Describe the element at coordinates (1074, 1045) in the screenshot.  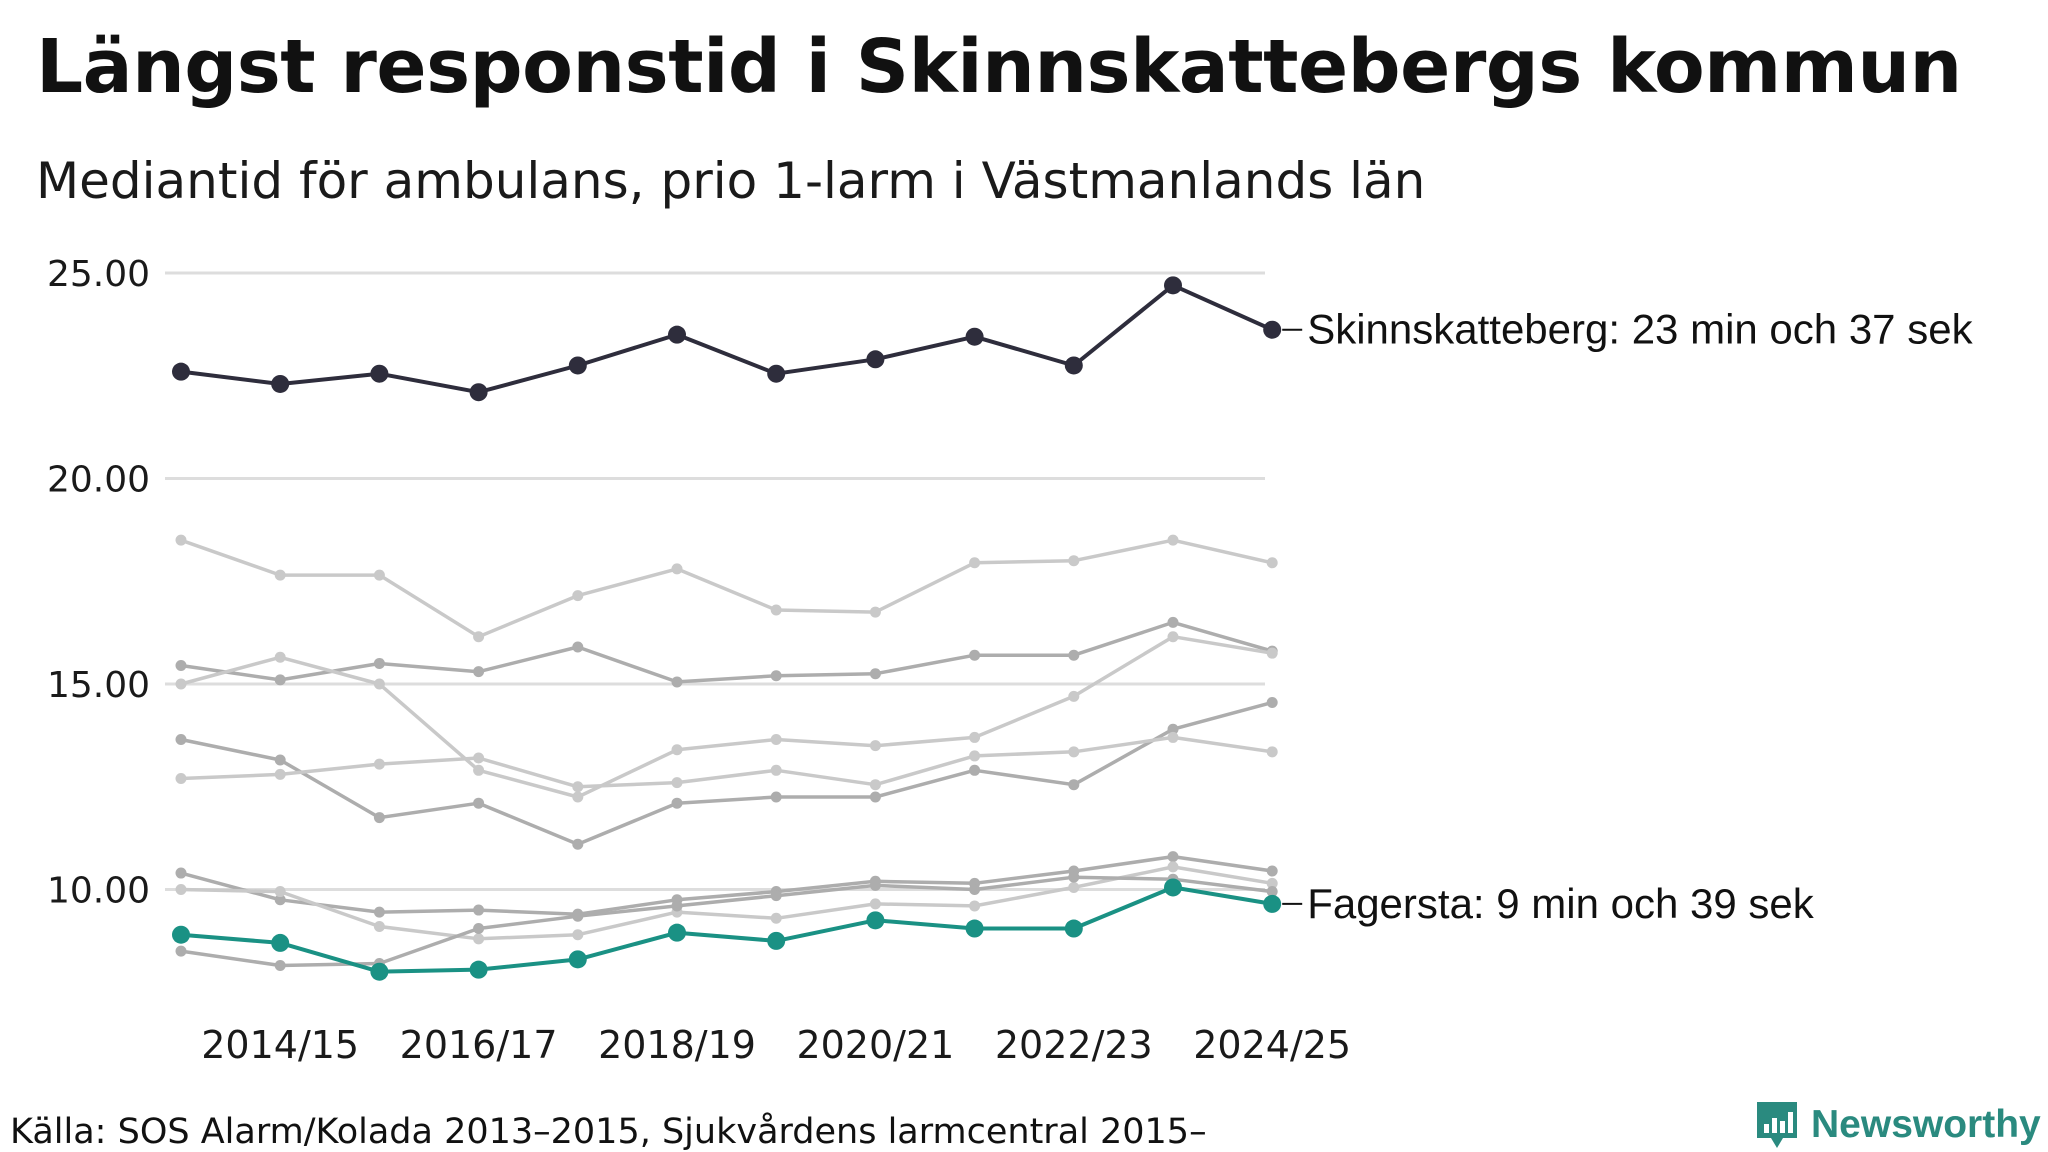
I see `x-tick-label: 2022/23` at that location.